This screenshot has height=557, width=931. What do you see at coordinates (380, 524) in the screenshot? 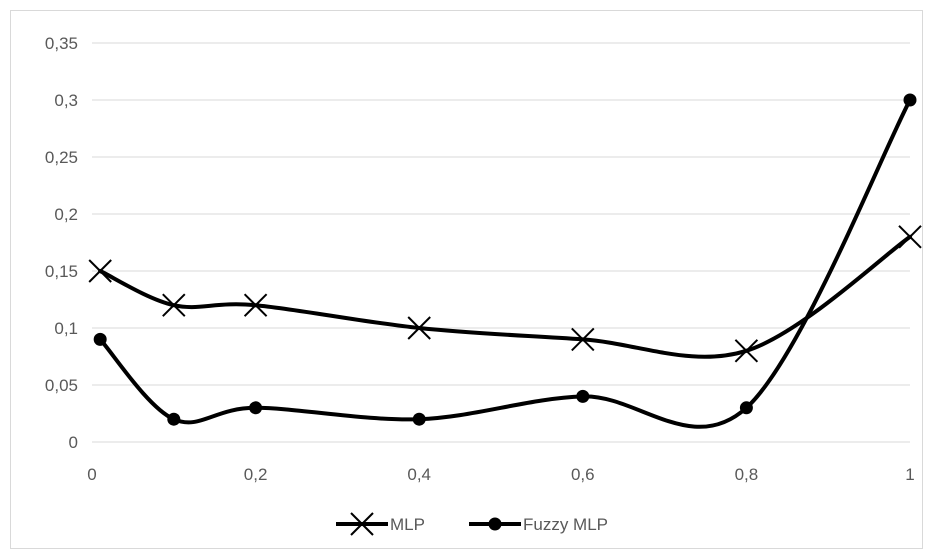
I see `legend-item-mlp: MLP` at bounding box center [380, 524].